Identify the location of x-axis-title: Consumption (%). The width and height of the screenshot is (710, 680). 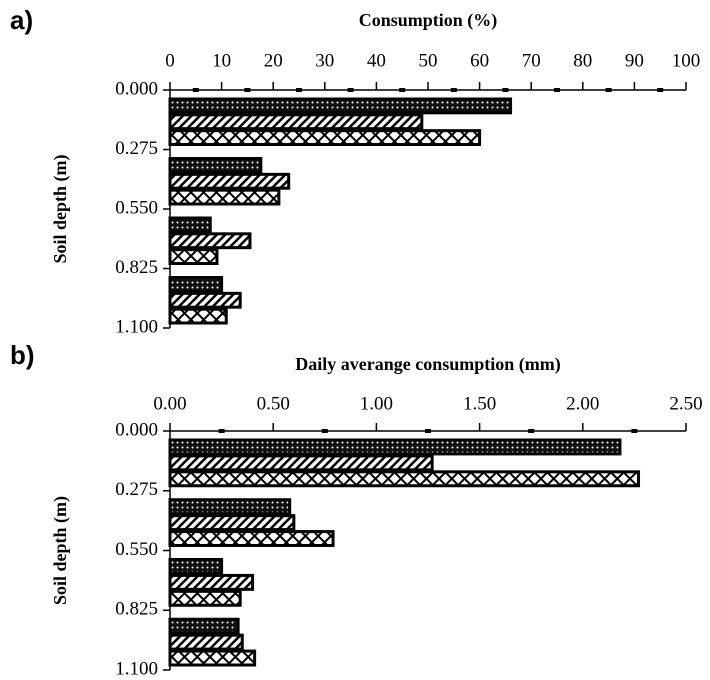
(428, 20).